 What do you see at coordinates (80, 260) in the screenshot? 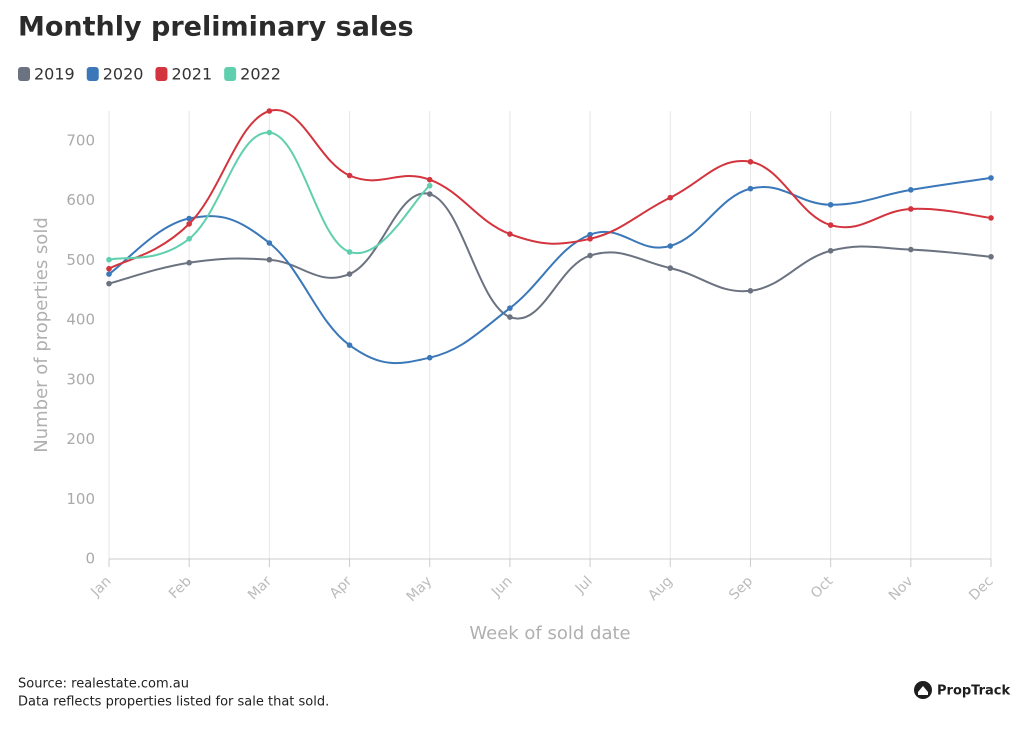
I see `y-tick-label: 500` at bounding box center [80, 260].